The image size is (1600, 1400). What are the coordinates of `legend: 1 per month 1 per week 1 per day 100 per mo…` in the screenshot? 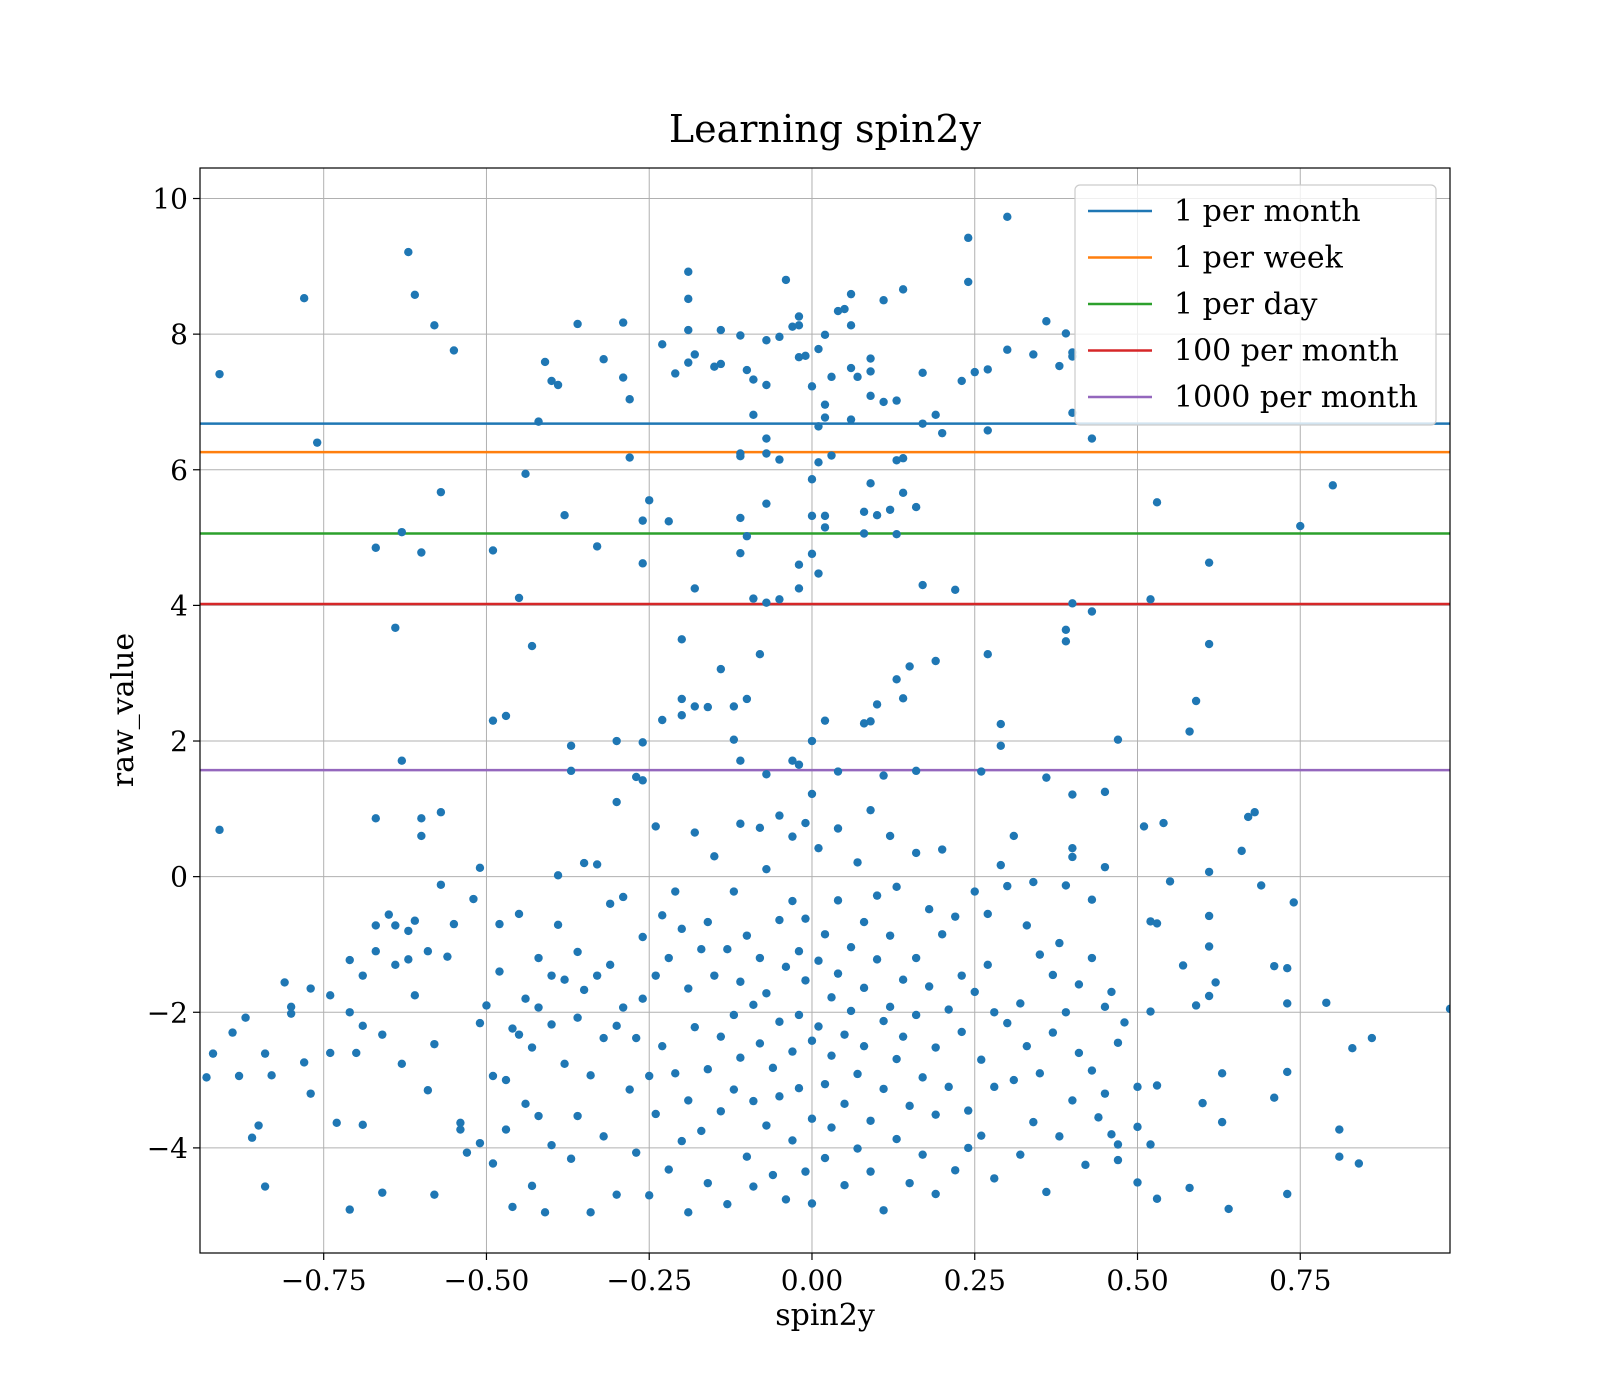 It's located at (1255, 305).